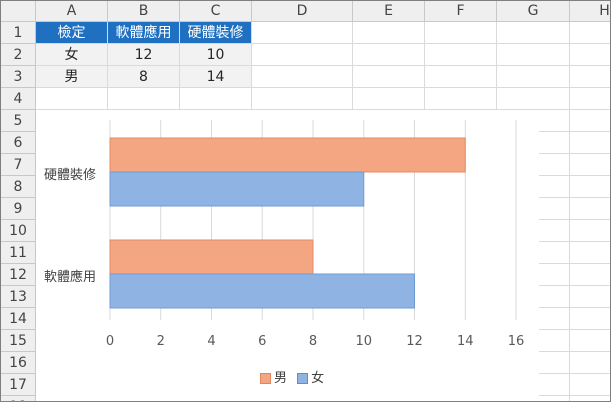 This screenshot has width=611, height=402. Describe the element at coordinates (144, 11) in the screenshot. I see `column-header-B: B` at that location.